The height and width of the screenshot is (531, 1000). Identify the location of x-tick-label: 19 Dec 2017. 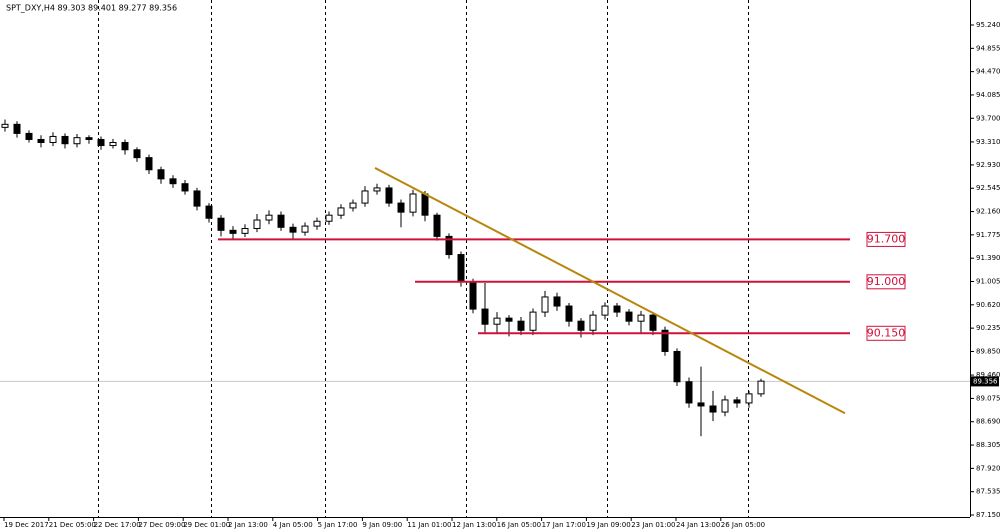
(26, 525).